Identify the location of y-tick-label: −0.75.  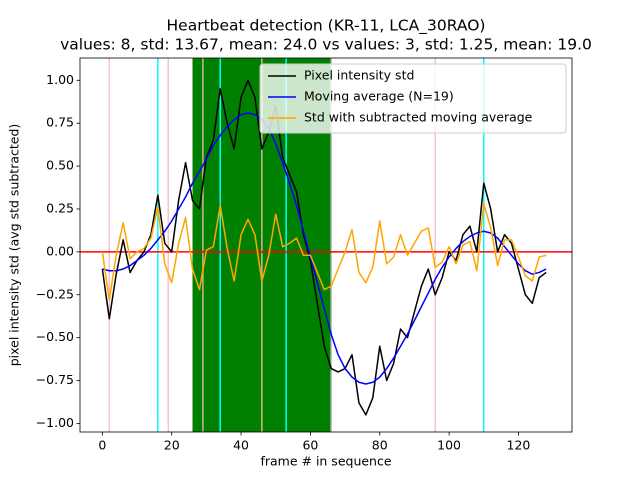
(55, 379).